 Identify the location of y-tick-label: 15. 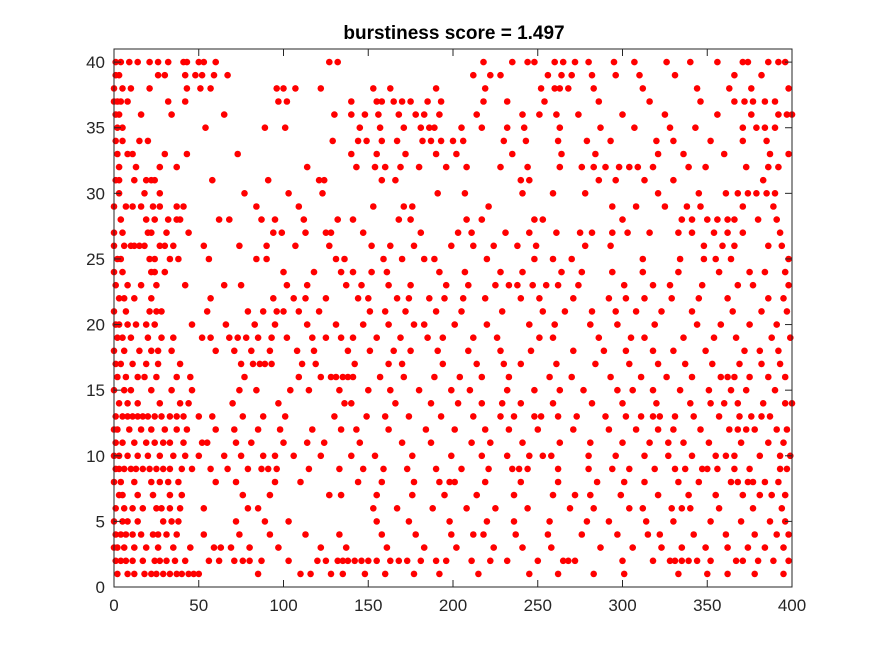
(95, 390).